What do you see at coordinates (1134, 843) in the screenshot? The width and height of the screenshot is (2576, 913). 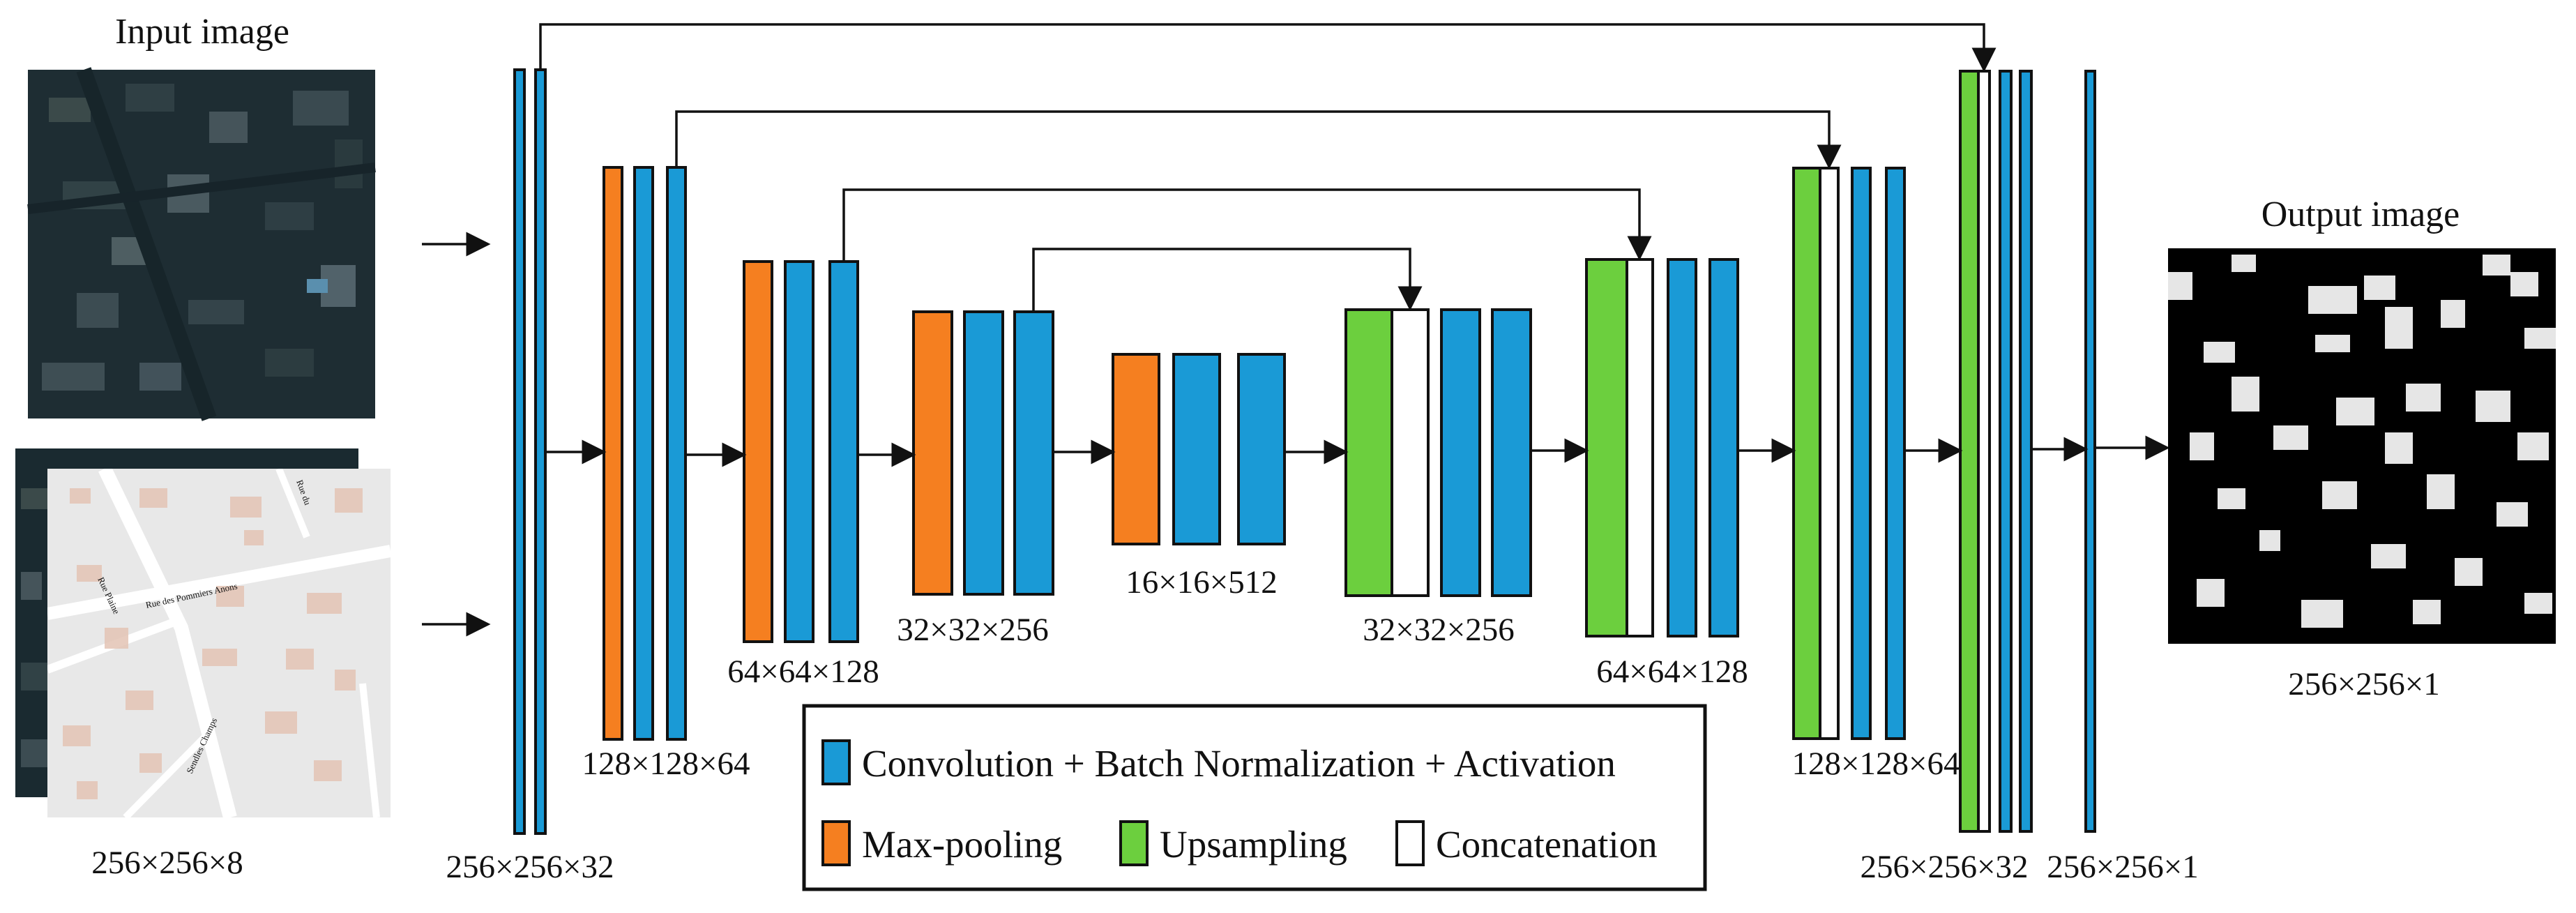 I see `legend-upsample-swatch` at bounding box center [1134, 843].